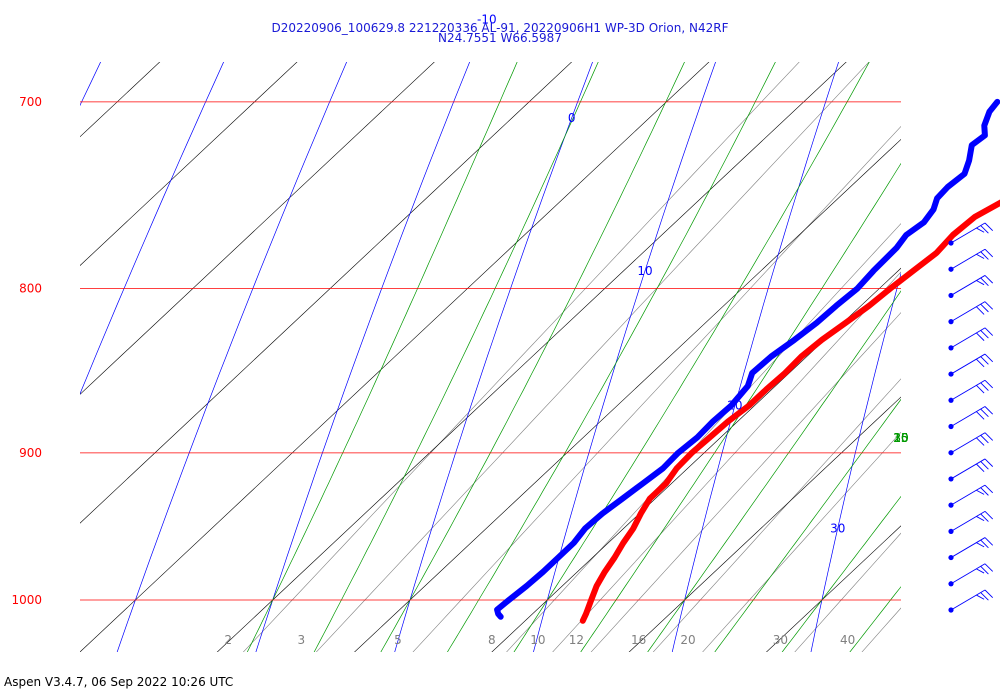 The width and height of the screenshot is (1000, 700). I want to click on moist-adiabat-label-20: 20, so click(900, 438).